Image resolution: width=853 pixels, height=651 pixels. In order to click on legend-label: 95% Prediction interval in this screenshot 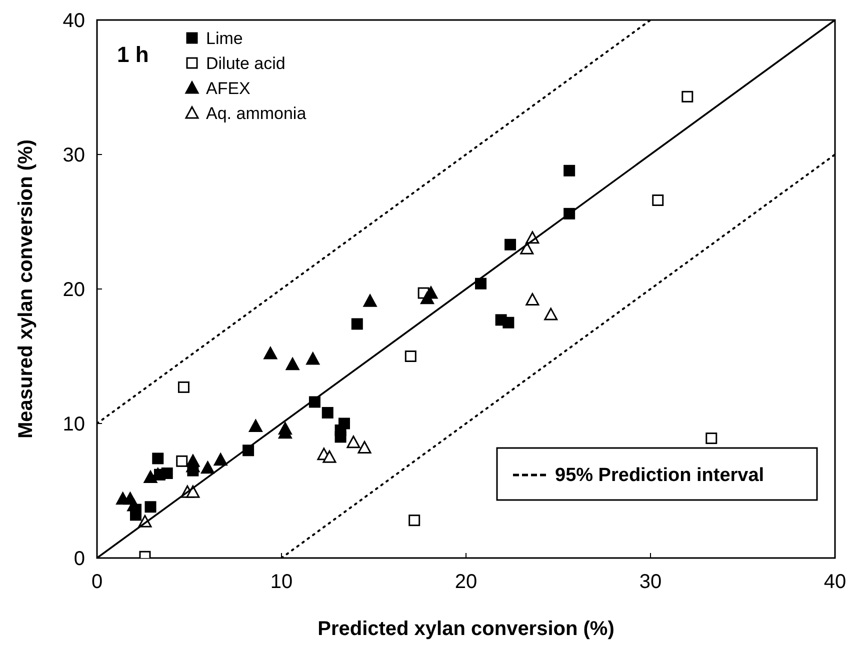, I will do `click(659, 475)`.